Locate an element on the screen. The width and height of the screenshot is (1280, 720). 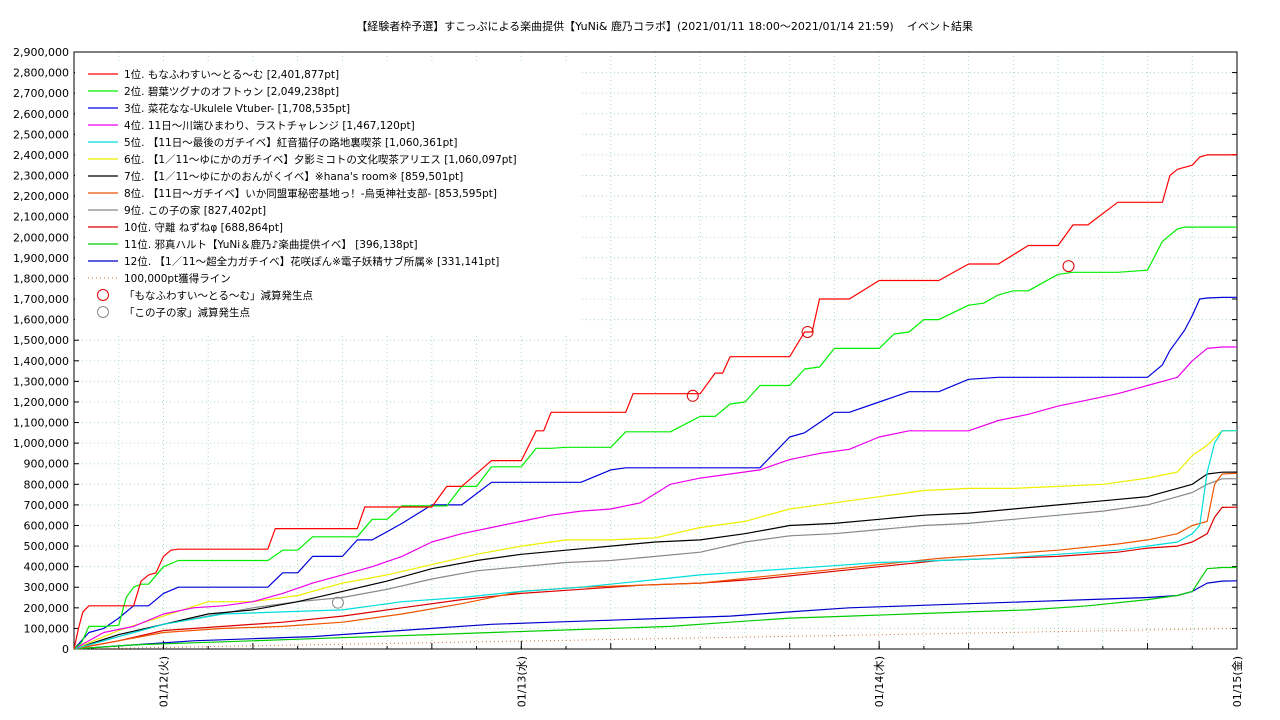
legend-label-marker-2: 「この子の家」減算発生点 is located at coordinates (187, 312).